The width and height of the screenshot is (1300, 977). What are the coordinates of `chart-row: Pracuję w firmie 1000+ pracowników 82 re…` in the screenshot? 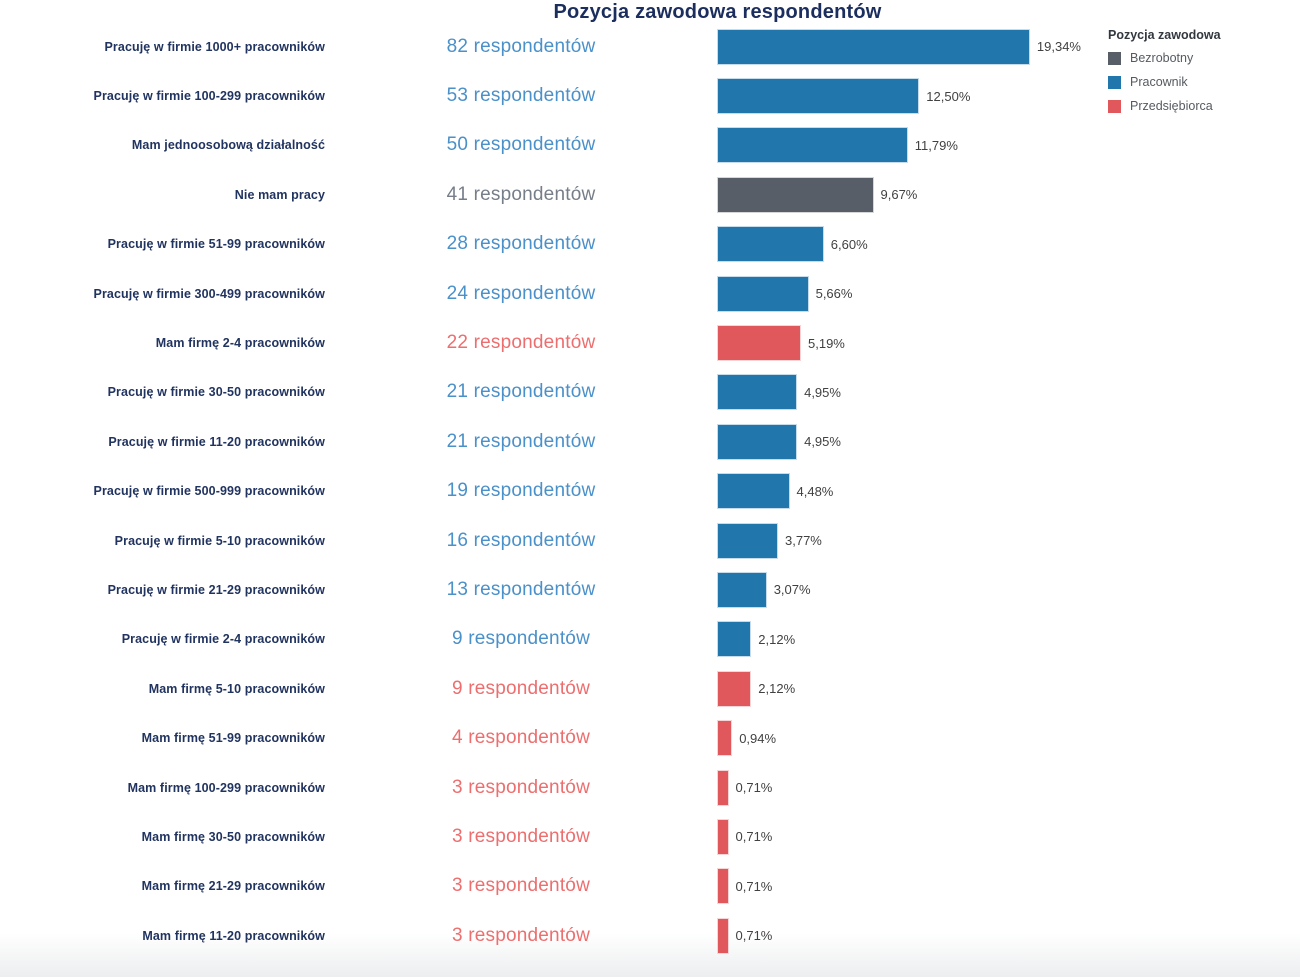 It's located at (650, 46).